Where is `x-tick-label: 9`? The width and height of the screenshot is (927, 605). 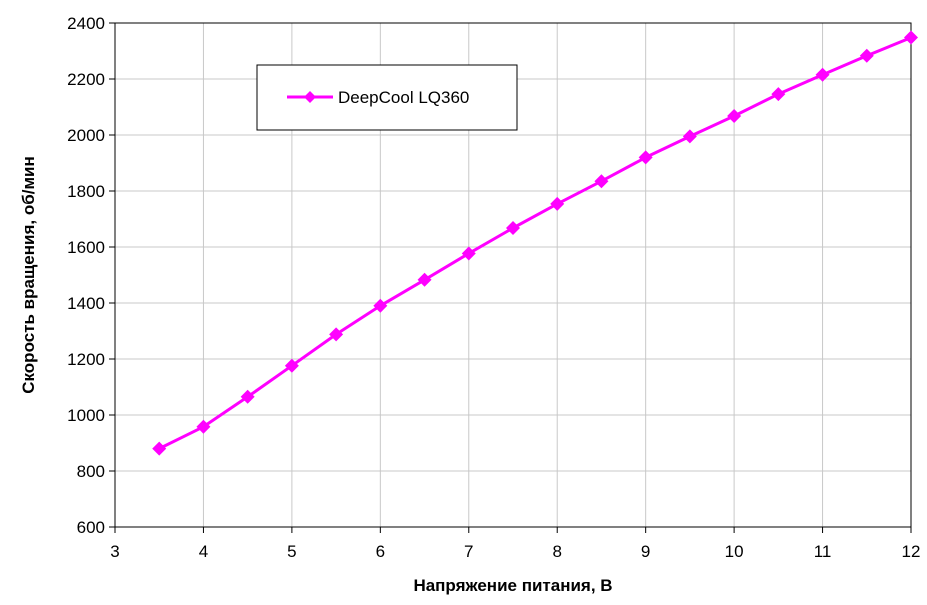
x-tick-label: 9 is located at coordinates (645, 551).